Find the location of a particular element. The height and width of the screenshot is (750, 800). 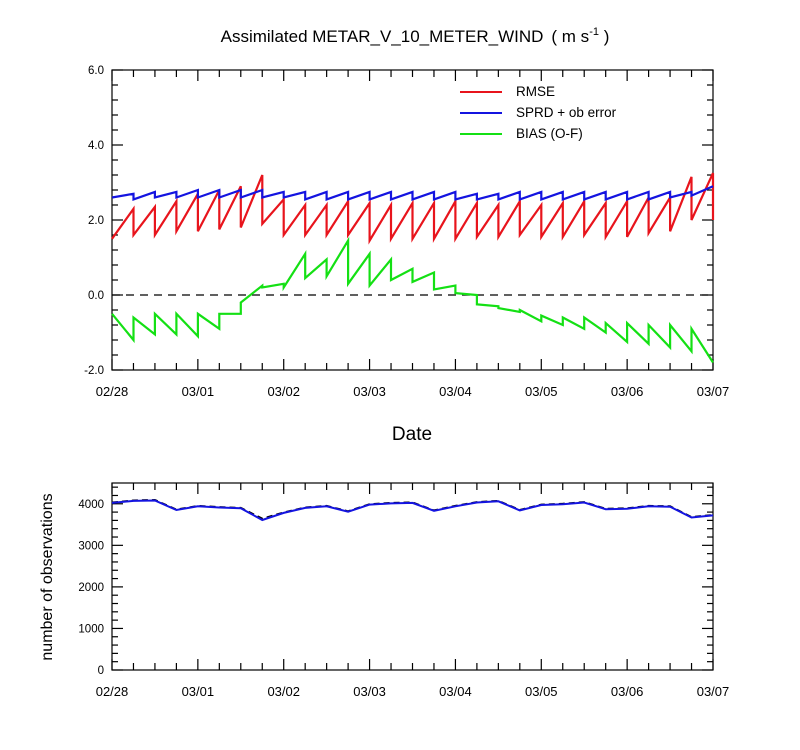

legend-label: SPRD + ob error is located at coordinates (566, 112).